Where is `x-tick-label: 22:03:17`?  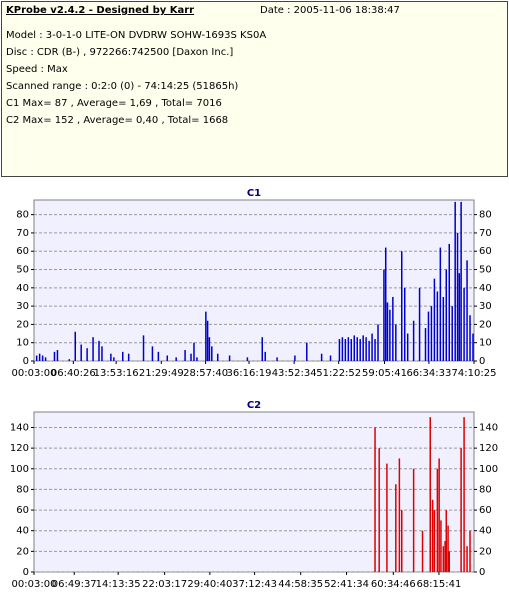
x-tick-label: 22:03:17 is located at coordinates (164, 584).